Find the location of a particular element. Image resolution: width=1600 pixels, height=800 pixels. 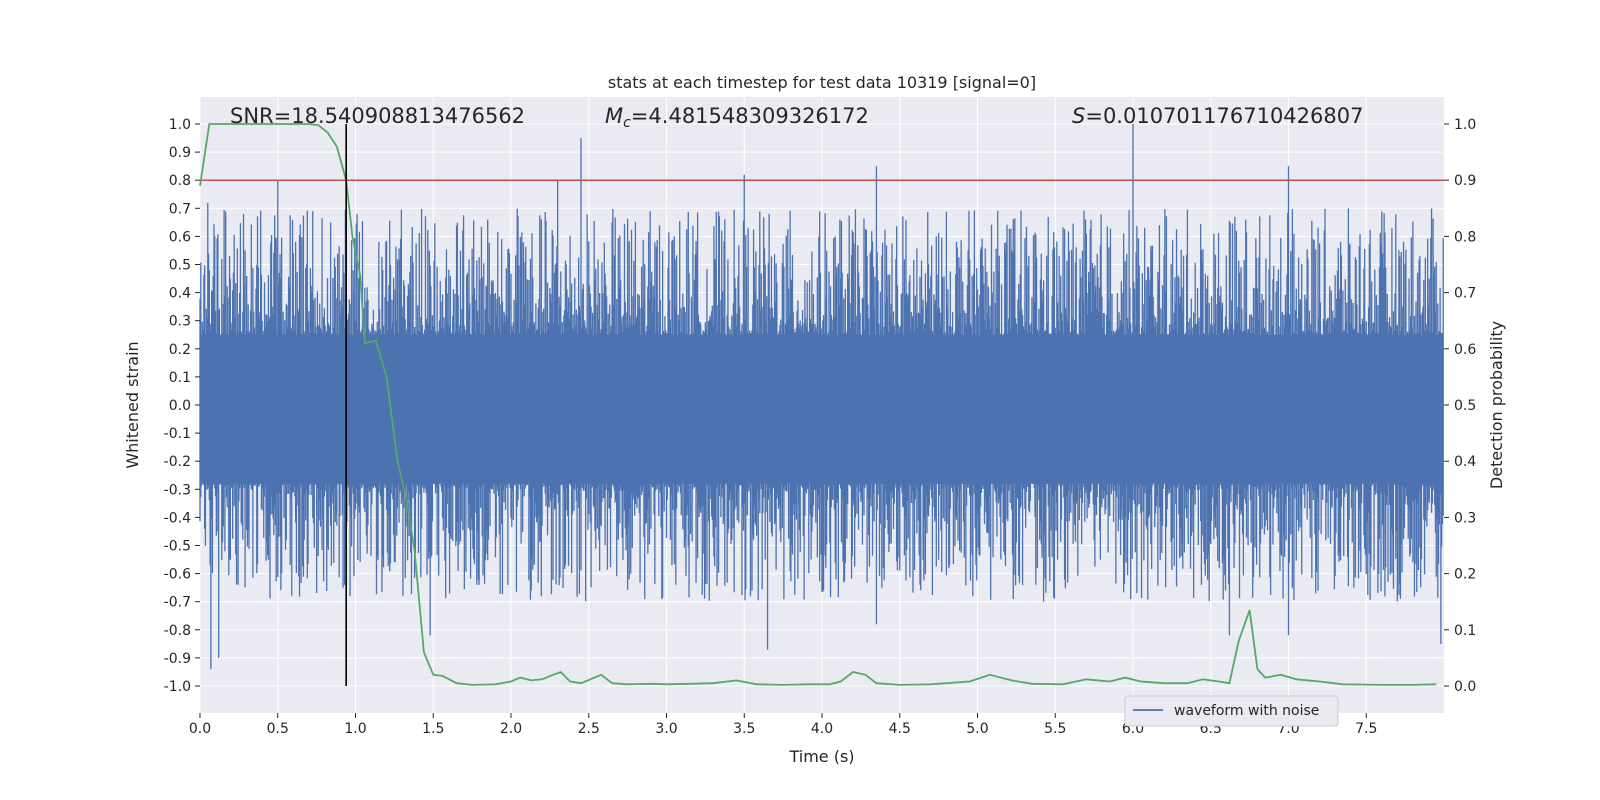

legend-box is located at coordinates (1231, 711).